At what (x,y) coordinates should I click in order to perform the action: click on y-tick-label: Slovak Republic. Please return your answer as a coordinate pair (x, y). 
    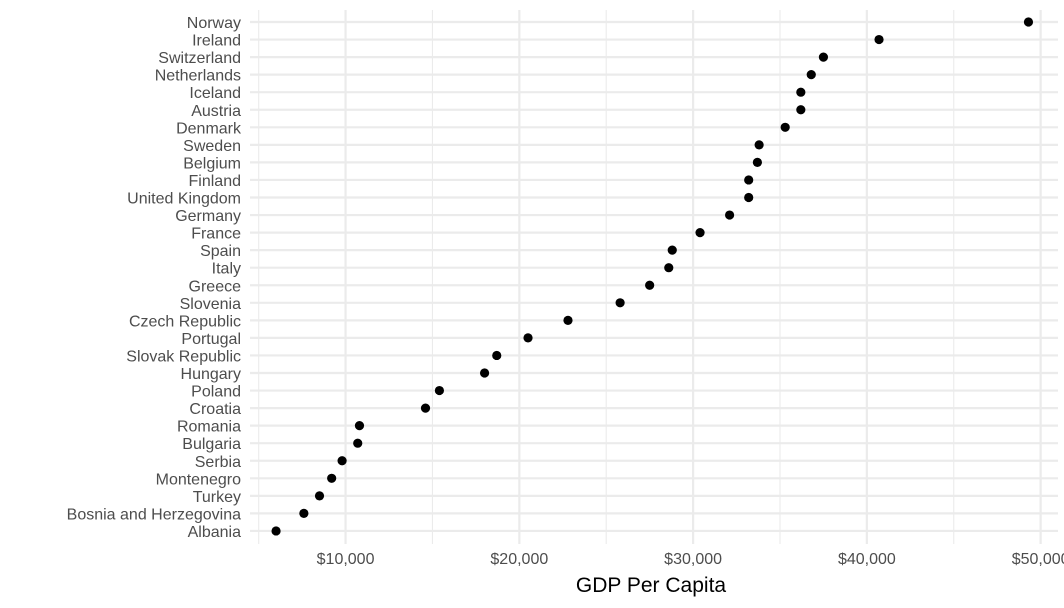
    Looking at the image, I should click on (183, 356).